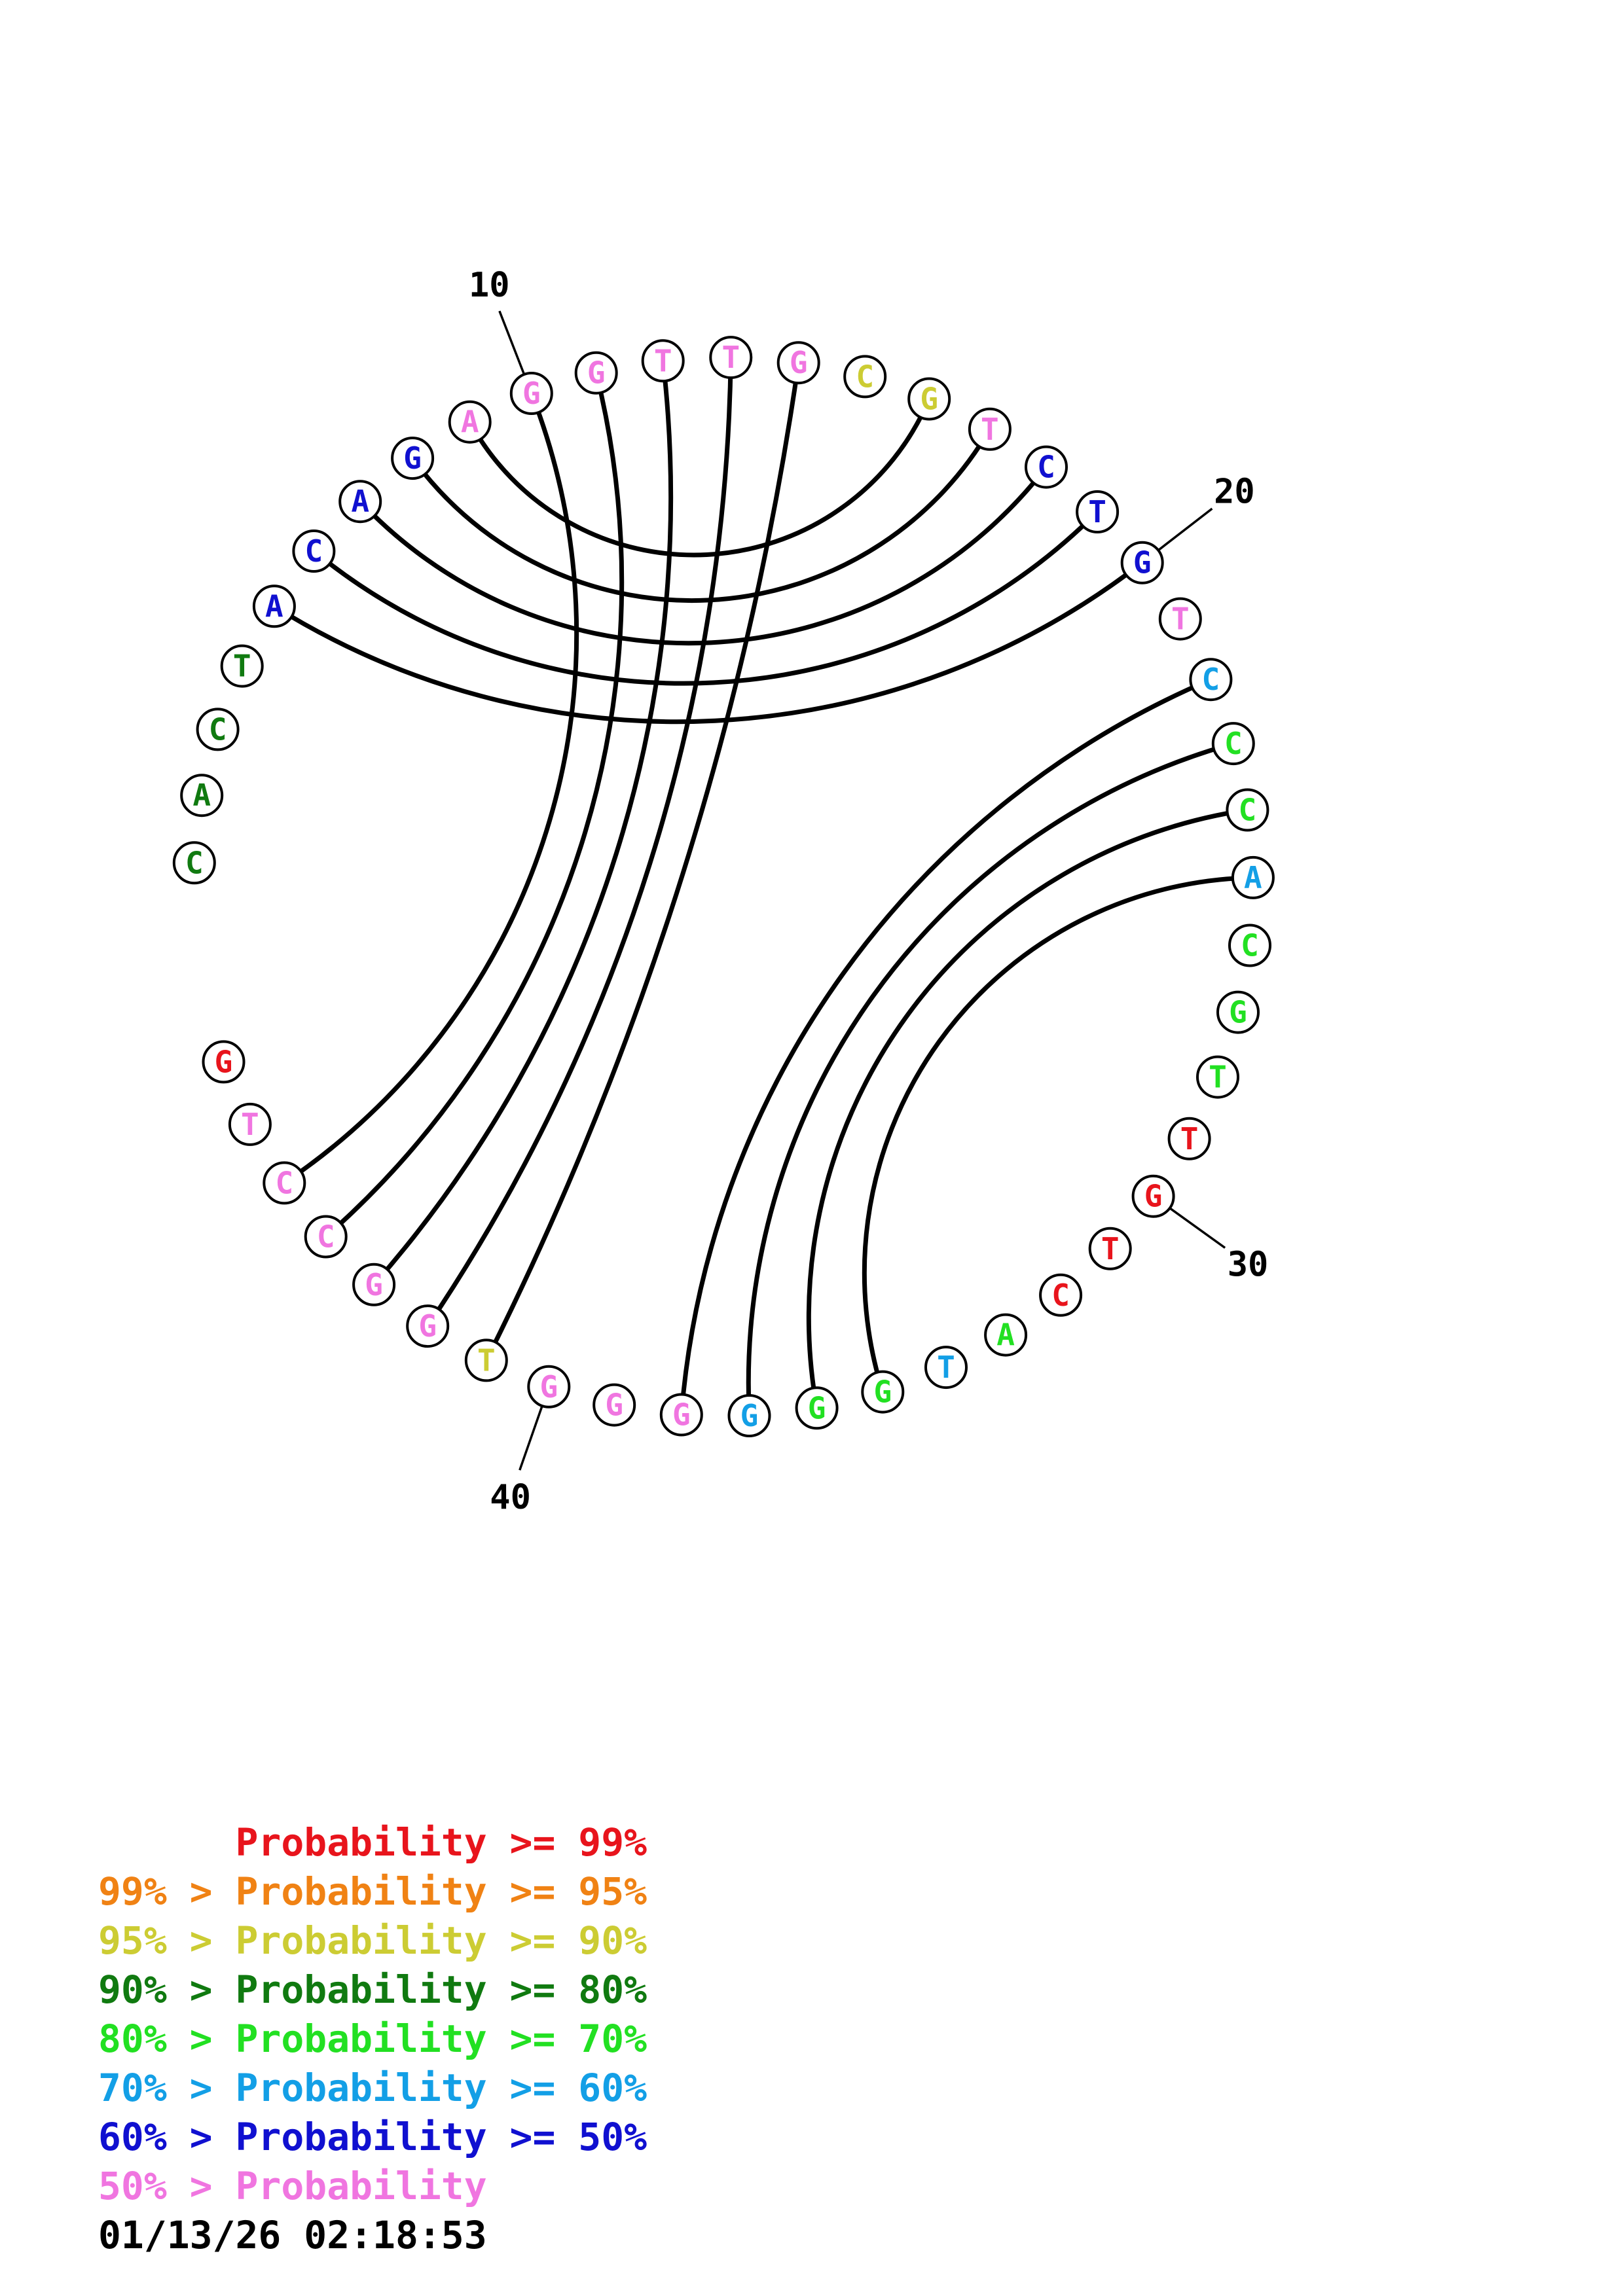  I want to click on legend-row: 60% > Probability >= 50%, so click(372, 2137).